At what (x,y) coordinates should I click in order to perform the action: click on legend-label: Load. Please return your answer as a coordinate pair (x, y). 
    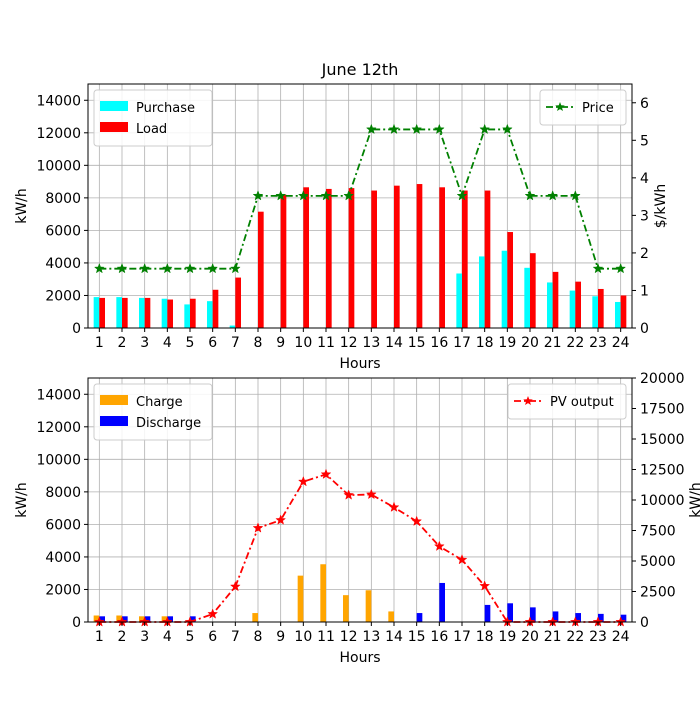
    Looking at the image, I should click on (151, 129).